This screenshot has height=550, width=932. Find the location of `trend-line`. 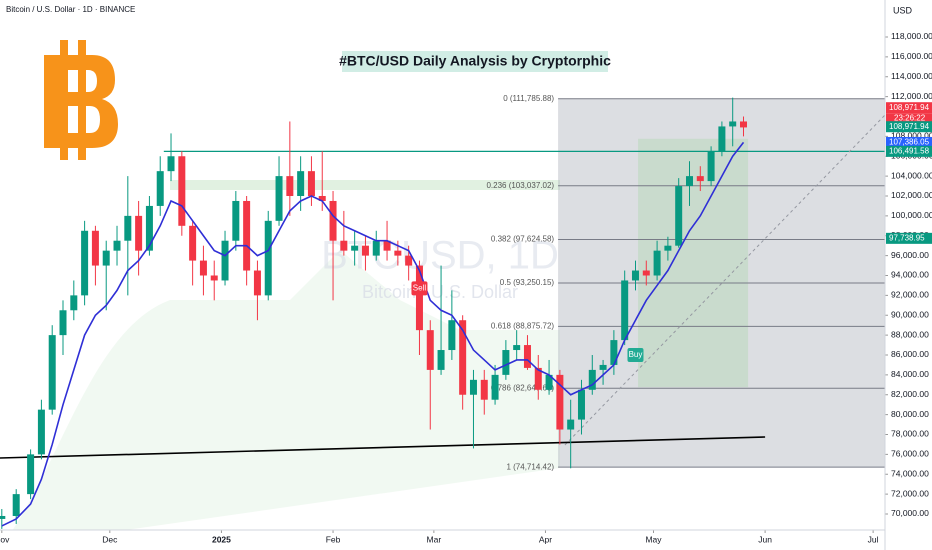

trend-line is located at coordinates (383, 447).